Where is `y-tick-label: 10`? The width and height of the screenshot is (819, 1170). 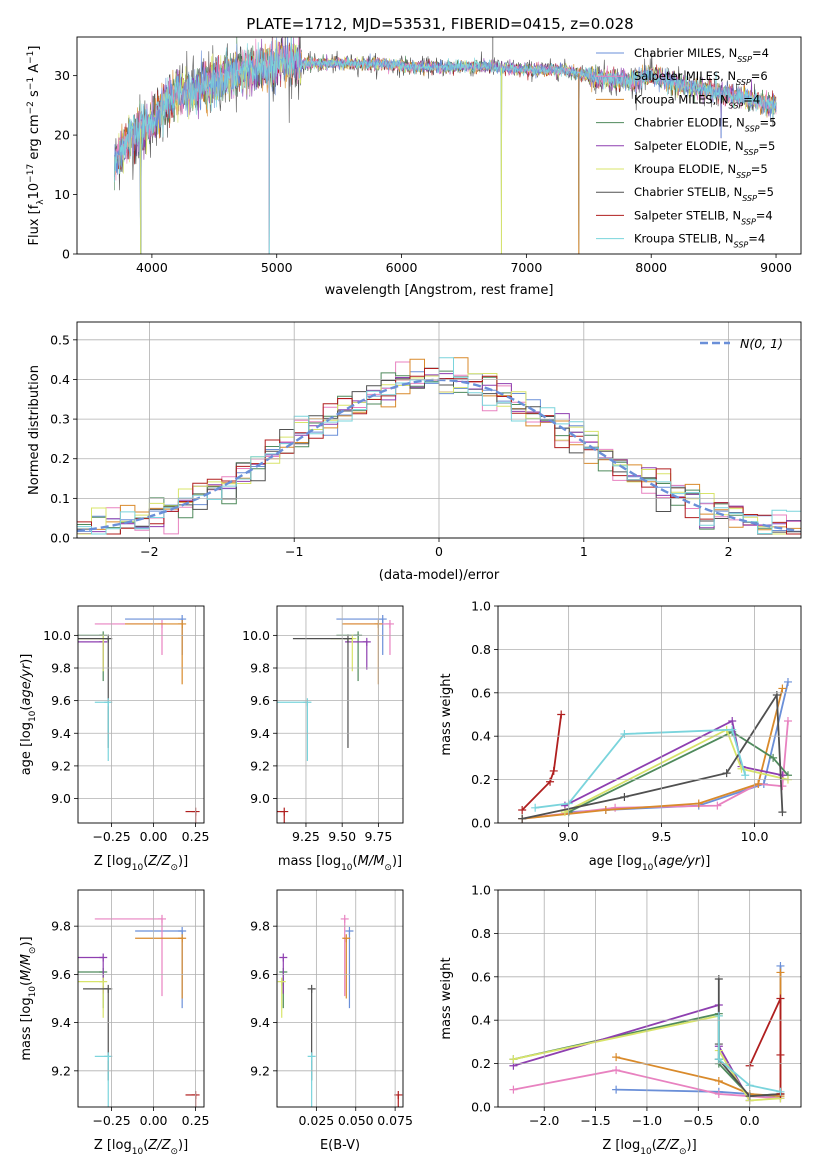
y-tick-label: 10 is located at coordinates (62, 194).